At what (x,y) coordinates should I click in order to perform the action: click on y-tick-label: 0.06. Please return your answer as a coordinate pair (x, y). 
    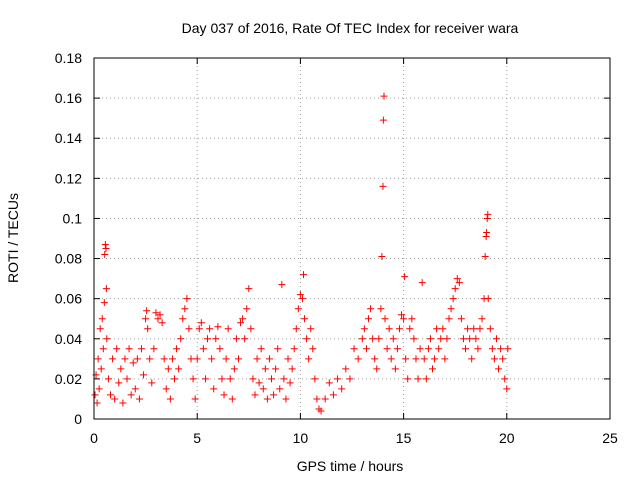
    Looking at the image, I should click on (68, 299).